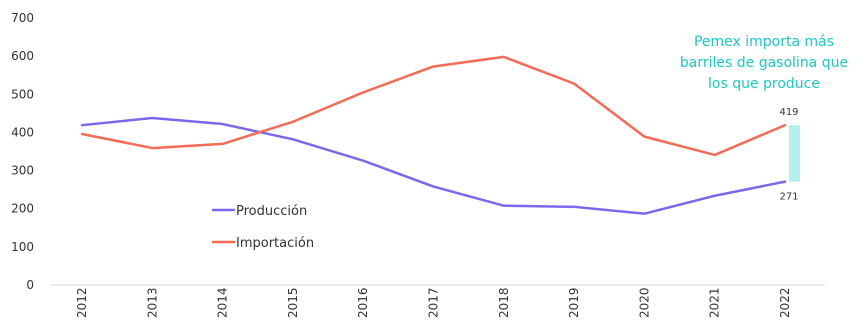  What do you see at coordinates (788, 112) in the screenshot?
I see `data-label-importacion-2022: 419` at bounding box center [788, 112].